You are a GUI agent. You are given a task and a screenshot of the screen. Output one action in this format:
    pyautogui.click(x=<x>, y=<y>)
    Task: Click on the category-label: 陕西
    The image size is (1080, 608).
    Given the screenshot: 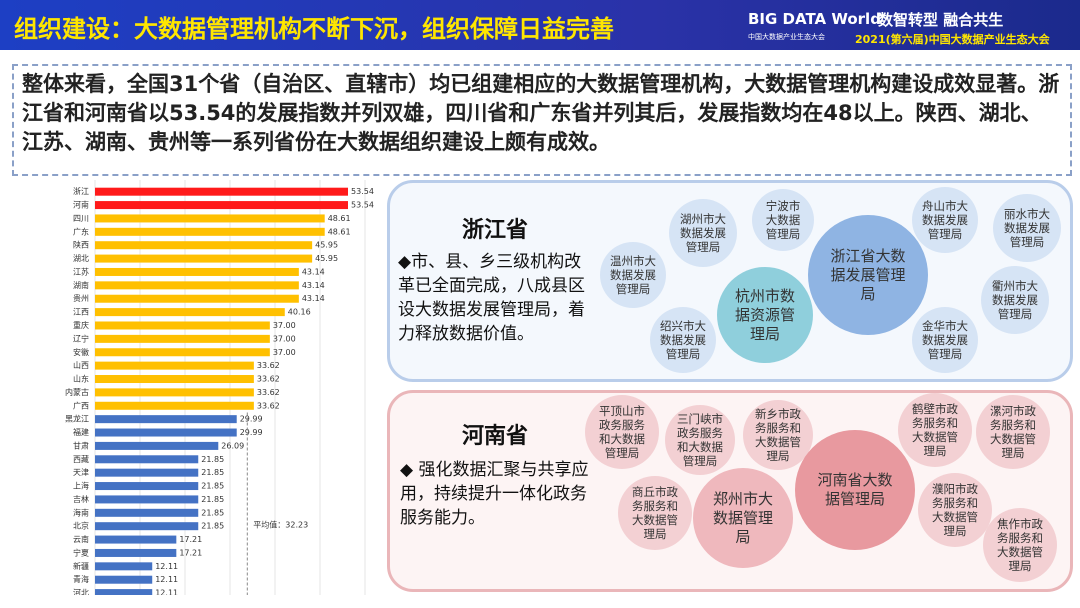 What is the action you would take?
    pyautogui.click(x=81, y=245)
    